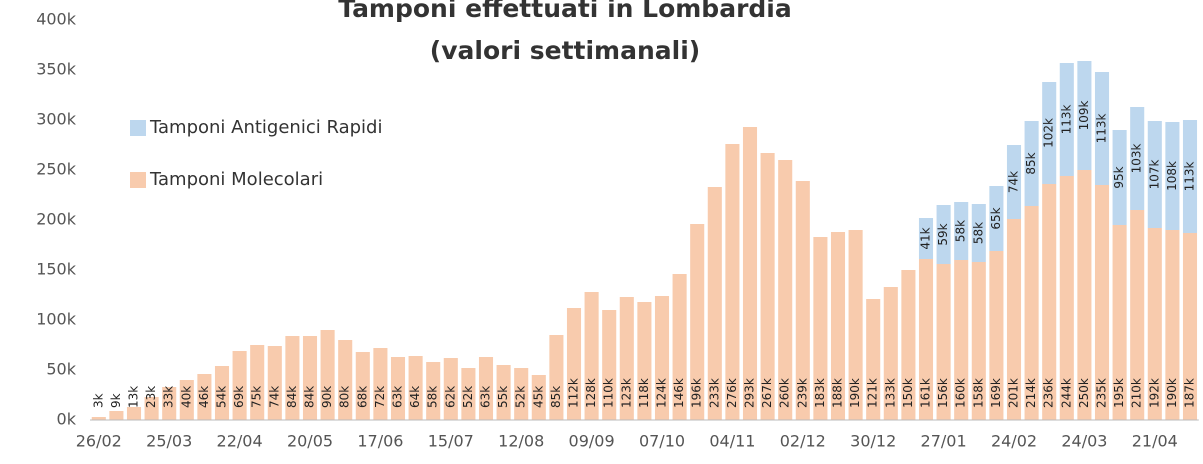 This screenshot has width=1203, height=464. Describe the element at coordinates (714, 393) in the screenshot. I see `value-label: 233k` at that location.